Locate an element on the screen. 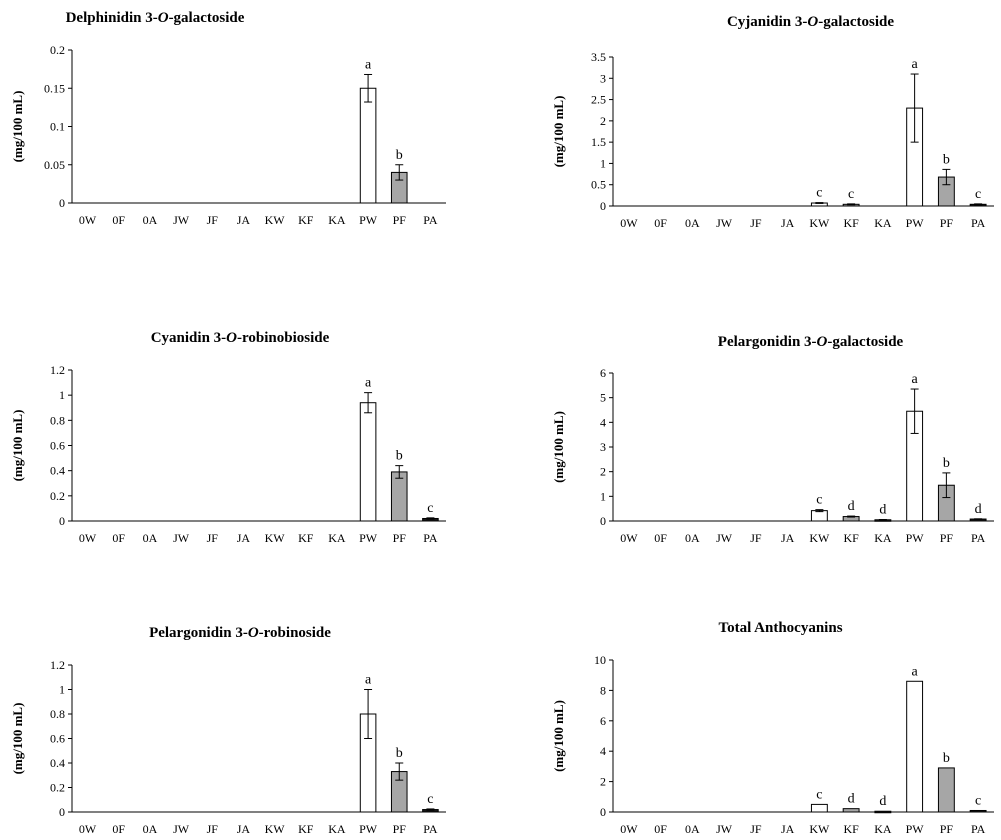 The image size is (1001, 840). y-tick-label: 0.1 is located at coordinates (57, 127).